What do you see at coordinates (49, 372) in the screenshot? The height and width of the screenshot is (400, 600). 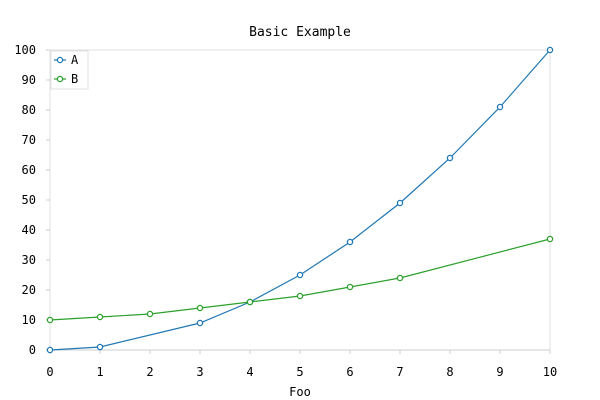 I see `x-tick-label: 0` at bounding box center [49, 372].